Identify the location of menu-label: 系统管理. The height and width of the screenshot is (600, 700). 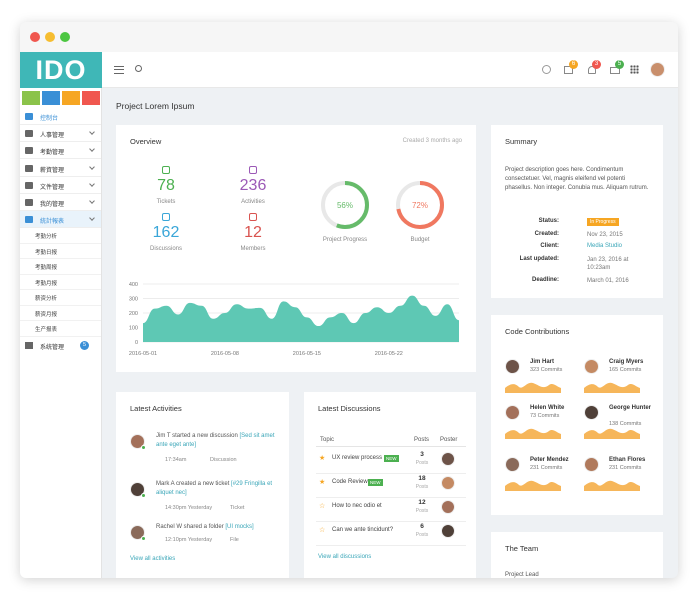
(52, 347).